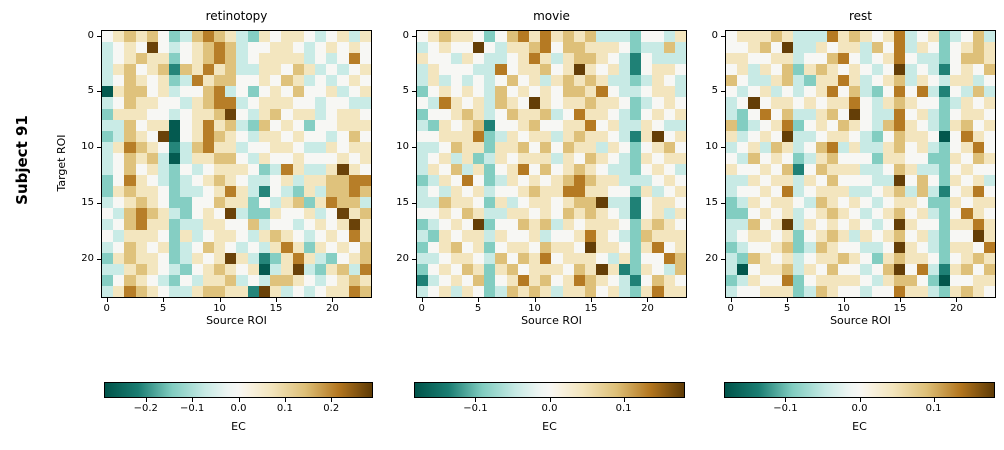 This screenshot has width=1004, height=450. What do you see at coordinates (860, 400) in the screenshot?
I see `colorbar-tick-mark` at bounding box center [860, 400].